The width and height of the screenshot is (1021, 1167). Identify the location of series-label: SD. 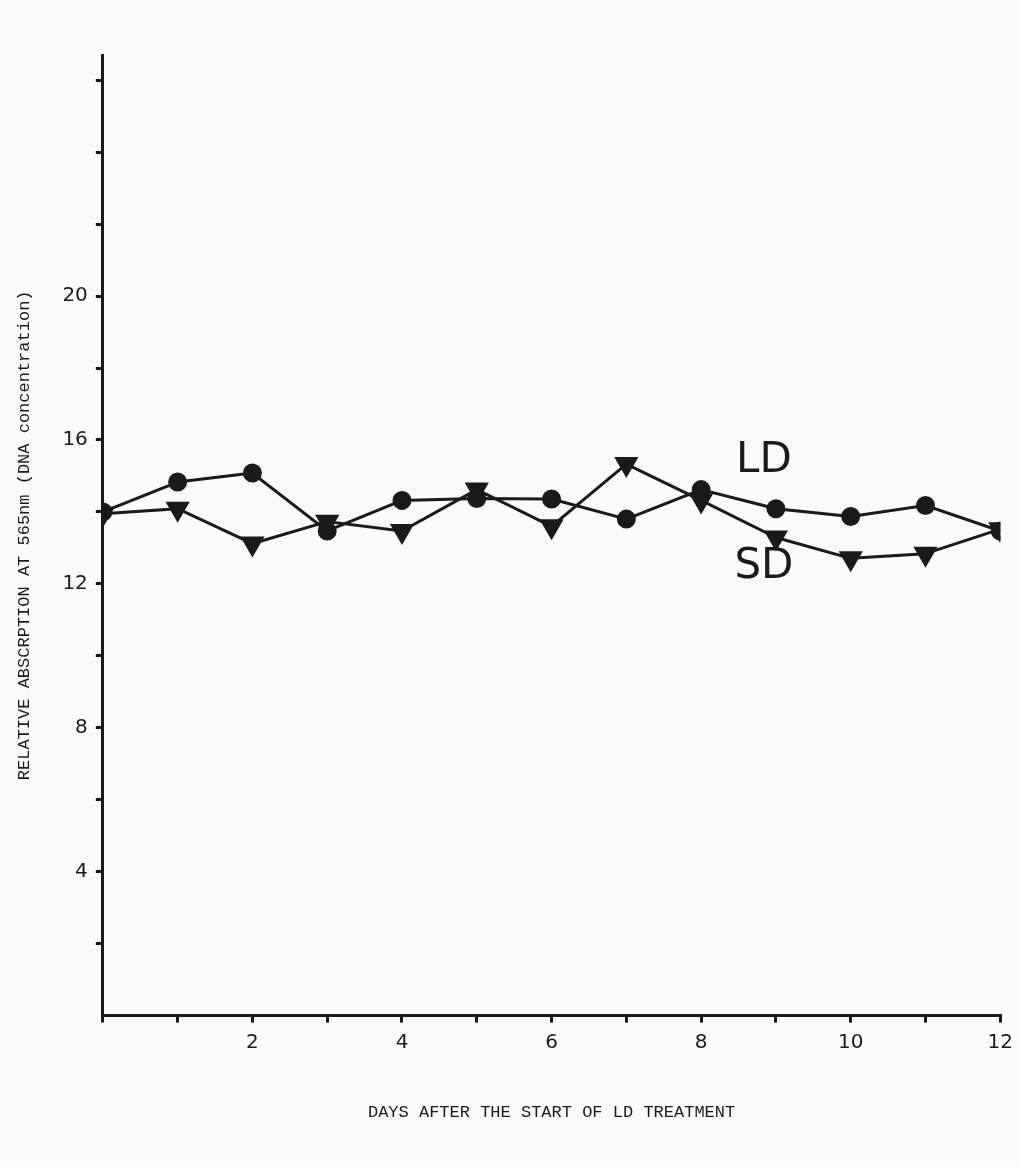
(764, 564).